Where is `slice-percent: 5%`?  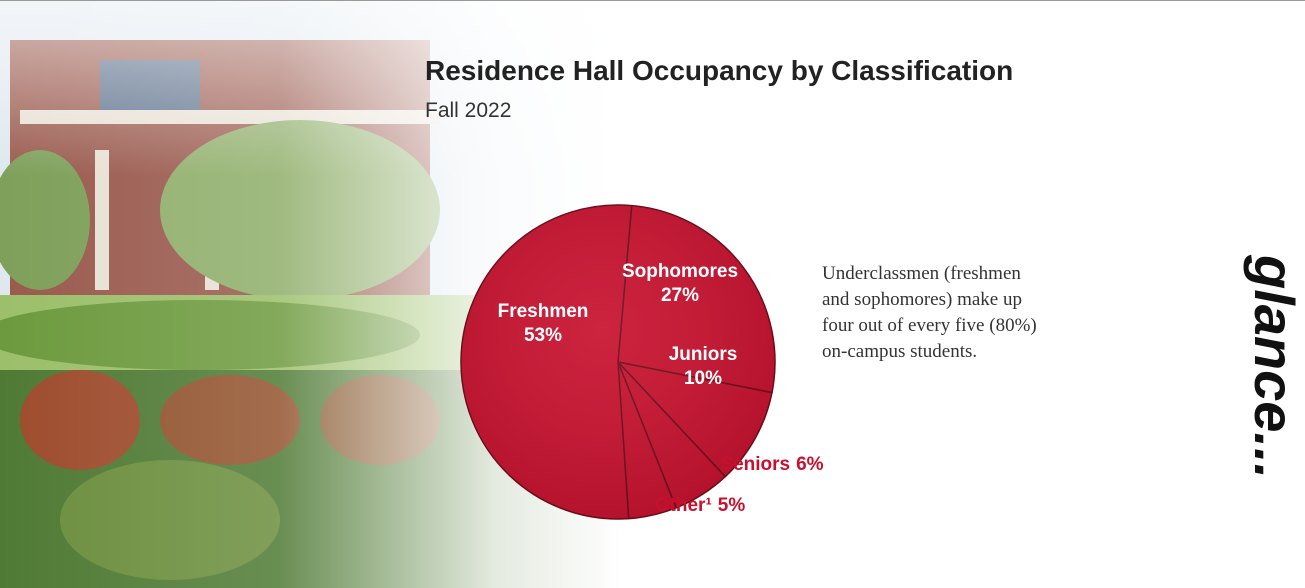 slice-percent: 5% is located at coordinates (732, 505).